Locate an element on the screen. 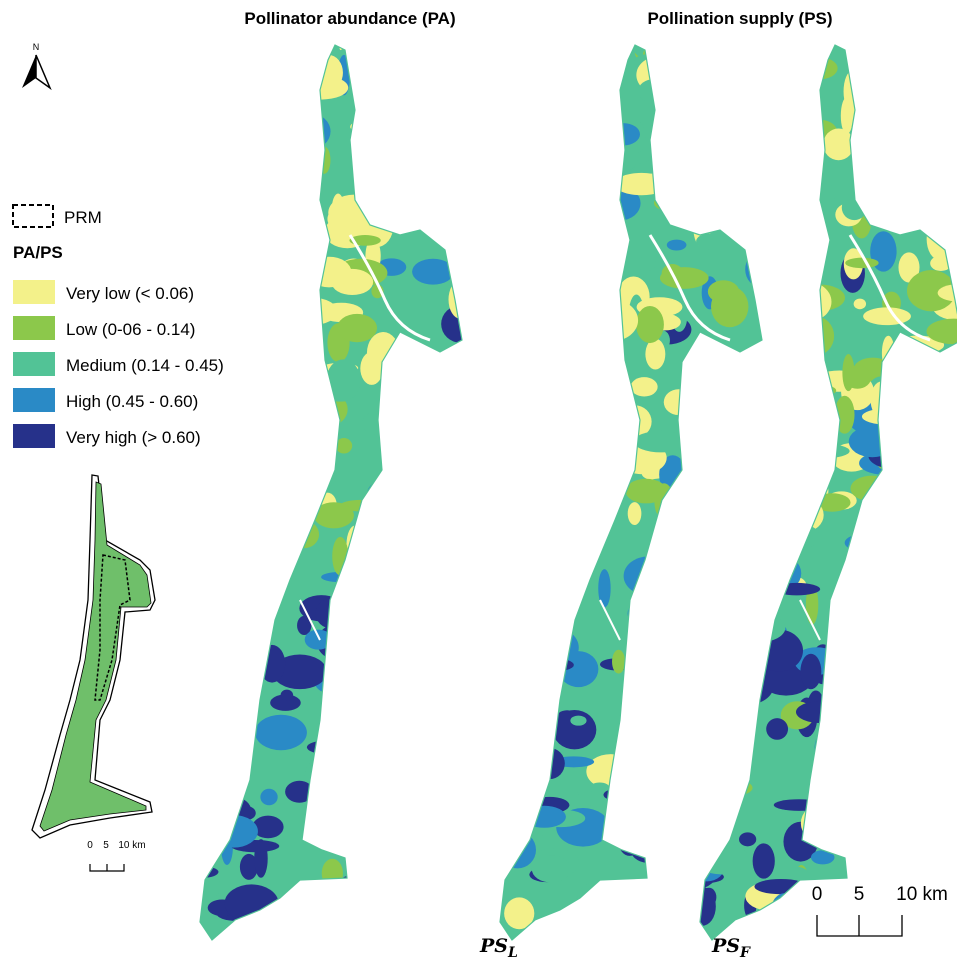  map-title: Pollination supply (PS) is located at coordinates (739, 18).